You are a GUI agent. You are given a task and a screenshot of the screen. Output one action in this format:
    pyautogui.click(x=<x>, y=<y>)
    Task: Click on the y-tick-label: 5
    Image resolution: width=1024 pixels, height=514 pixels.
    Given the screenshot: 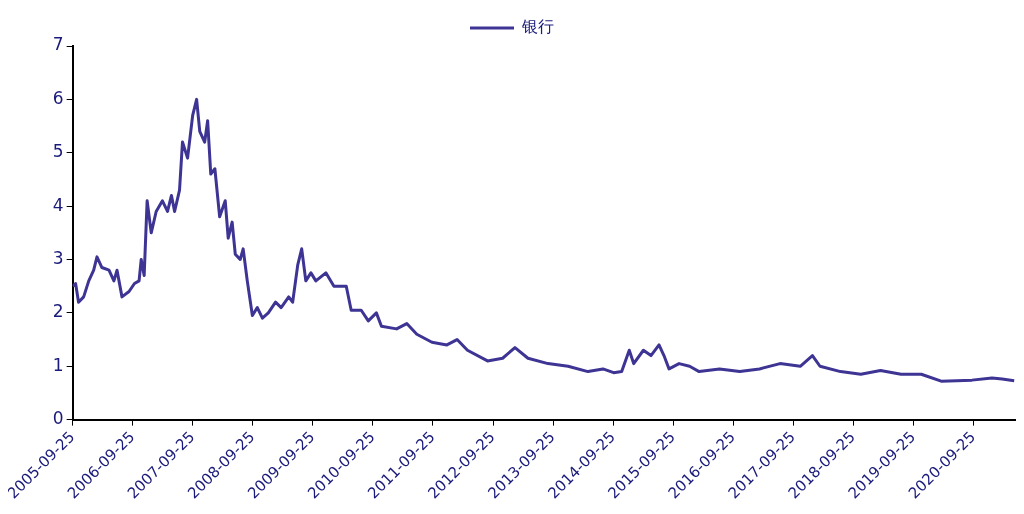 What is the action you would take?
    pyautogui.click(x=58, y=151)
    